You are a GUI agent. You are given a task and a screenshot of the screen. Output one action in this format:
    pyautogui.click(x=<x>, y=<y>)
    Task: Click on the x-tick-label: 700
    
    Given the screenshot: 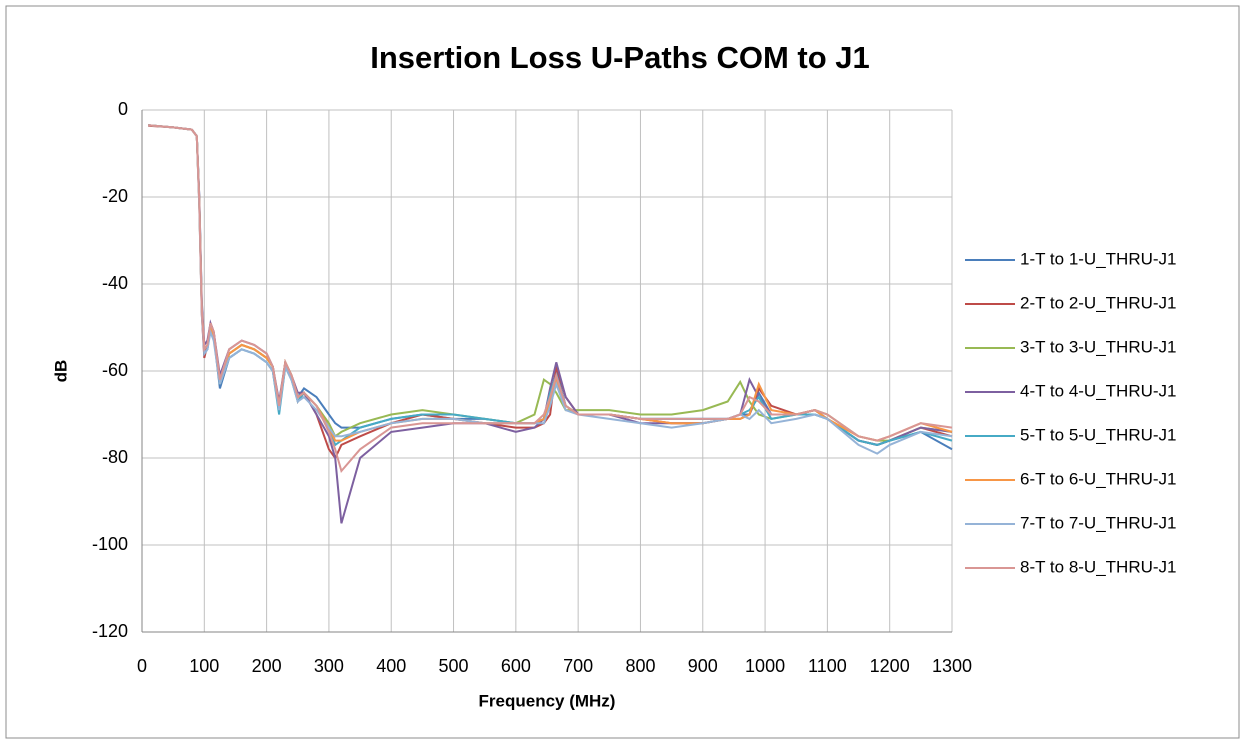 What is the action you would take?
    pyautogui.click(x=578, y=666)
    